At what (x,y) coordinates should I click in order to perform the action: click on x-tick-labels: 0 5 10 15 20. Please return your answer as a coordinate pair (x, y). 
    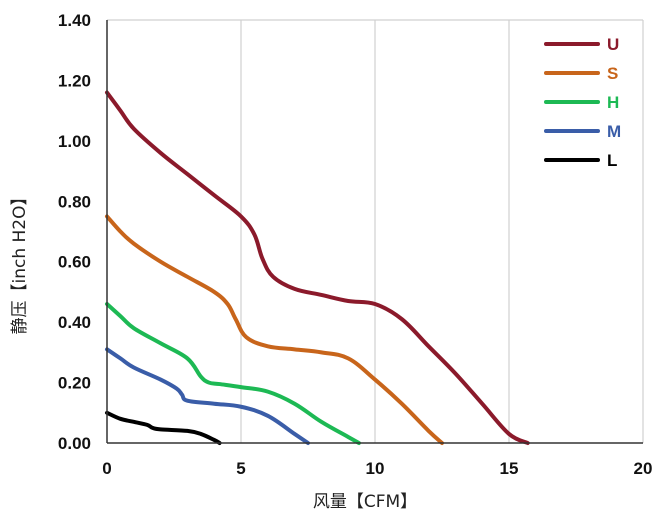
    Looking at the image, I should click on (377, 468).